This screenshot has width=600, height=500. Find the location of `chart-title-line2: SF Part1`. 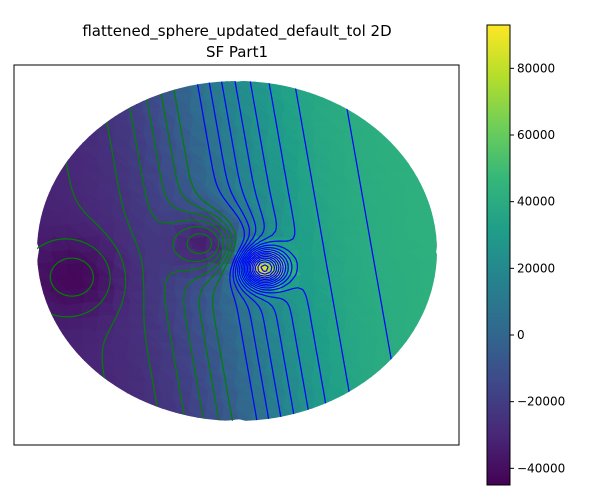

chart-title-line2: SF Part1 is located at coordinates (237, 52).